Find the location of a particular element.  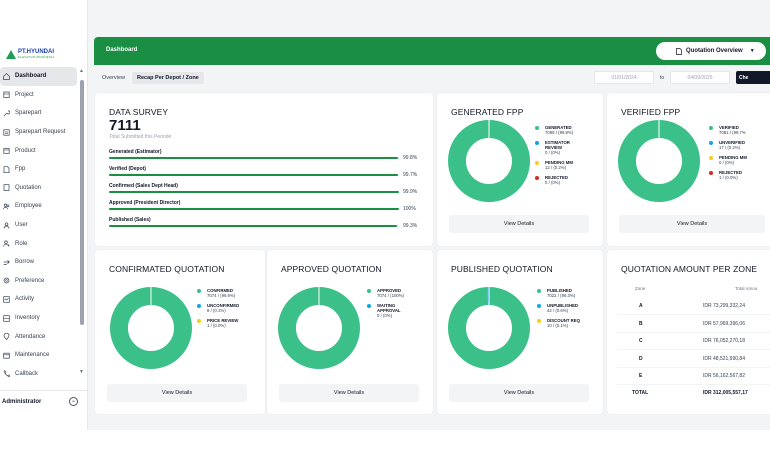

sidebar-item-preference: Preference is located at coordinates (38, 281).